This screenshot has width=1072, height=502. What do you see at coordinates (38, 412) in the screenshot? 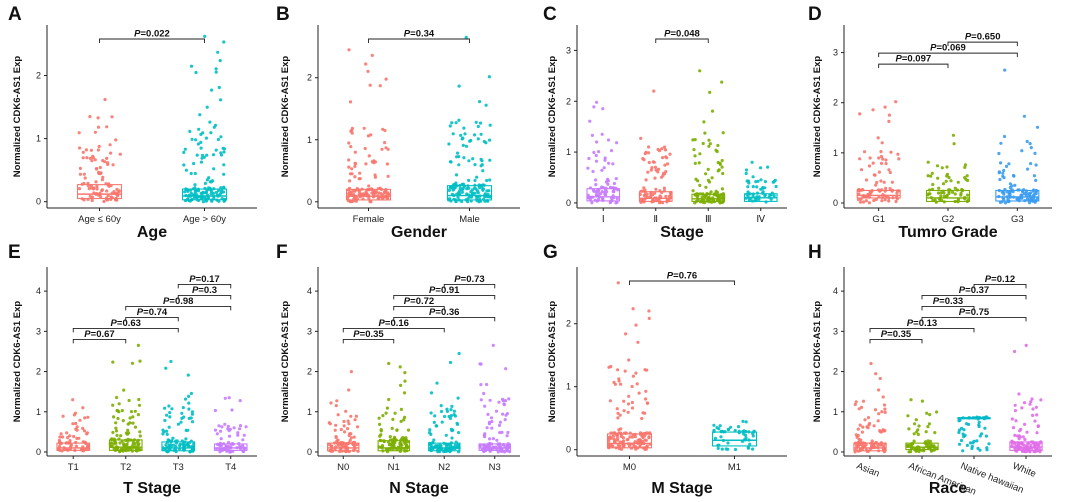
I see `y-tick-label: 1` at bounding box center [38, 412].